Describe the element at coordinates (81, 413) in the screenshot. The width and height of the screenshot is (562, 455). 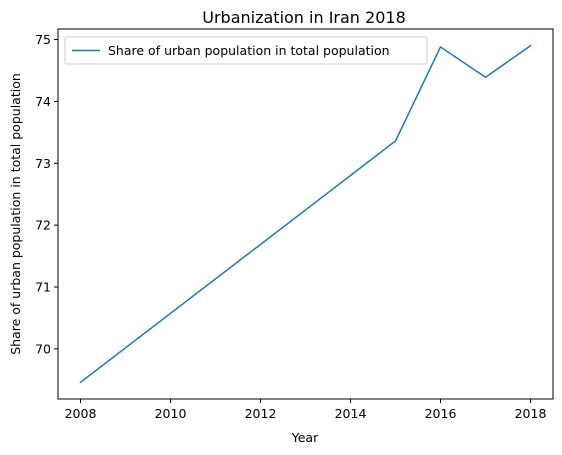
I see `x-tick-label: 2008` at that location.